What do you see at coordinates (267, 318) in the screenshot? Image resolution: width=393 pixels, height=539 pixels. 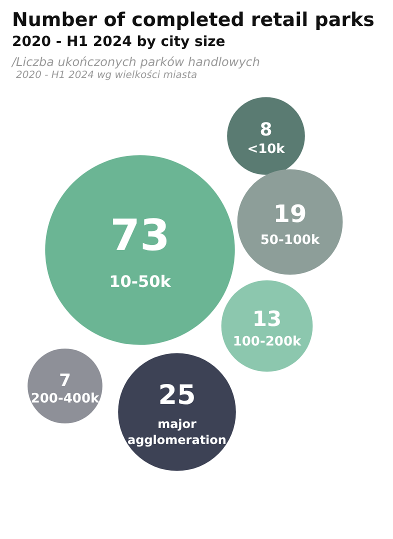 I see `data-label: 13` at bounding box center [267, 318].